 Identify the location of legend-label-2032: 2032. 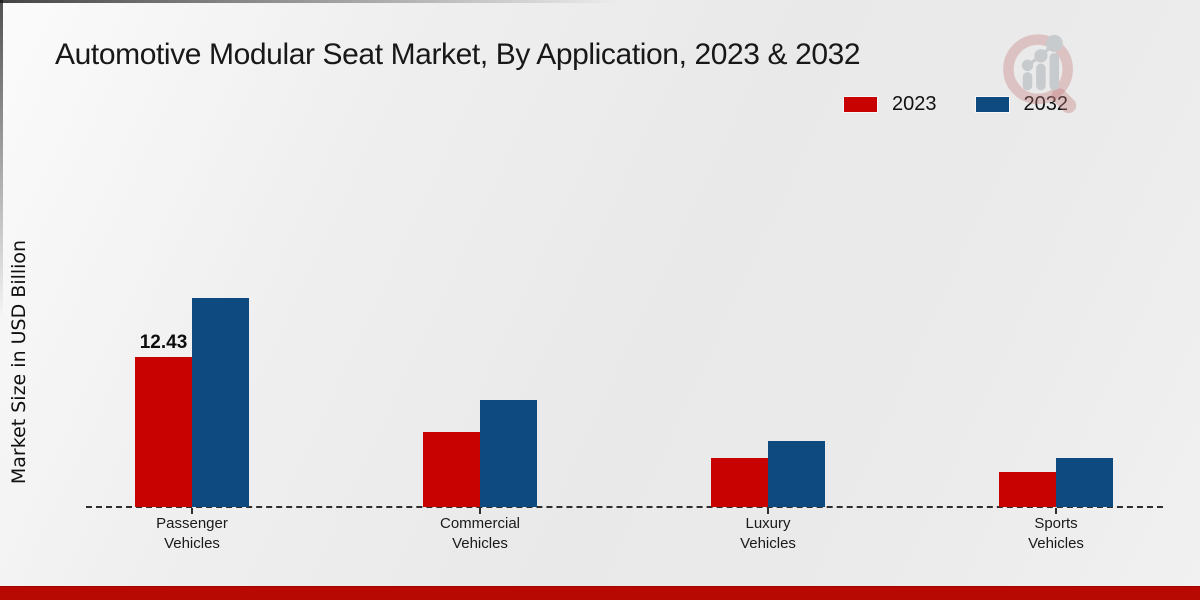
(1046, 104).